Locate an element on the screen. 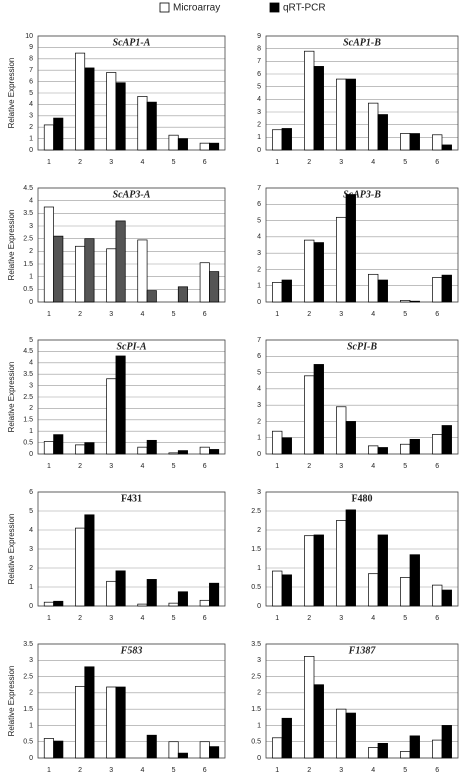 This screenshot has width=474, height=777. y-tick-label: 10 is located at coordinates (29, 36).